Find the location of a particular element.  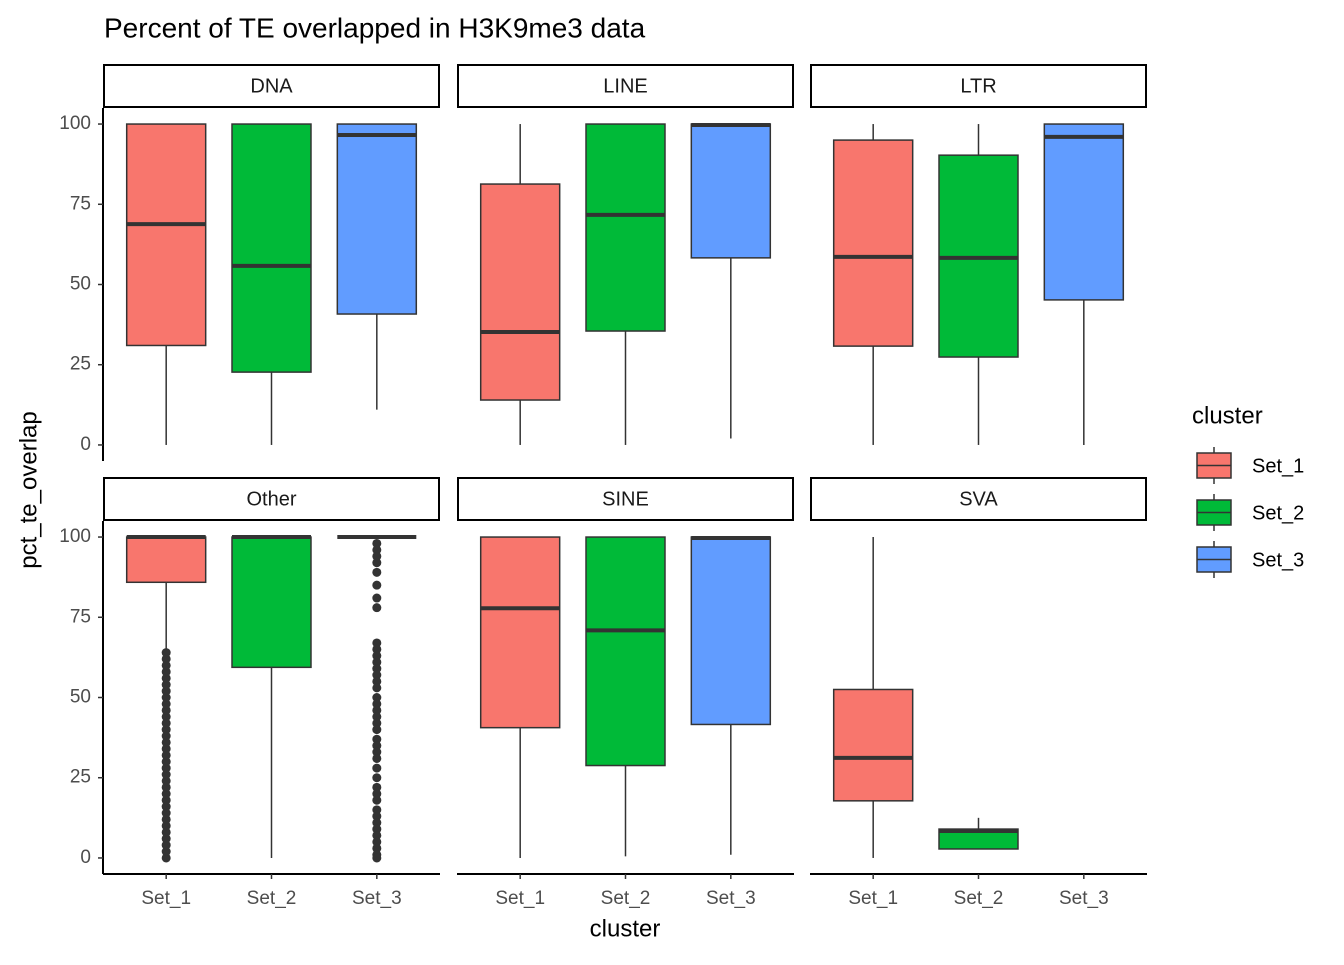

facet-label: Other is located at coordinates (271, 499).